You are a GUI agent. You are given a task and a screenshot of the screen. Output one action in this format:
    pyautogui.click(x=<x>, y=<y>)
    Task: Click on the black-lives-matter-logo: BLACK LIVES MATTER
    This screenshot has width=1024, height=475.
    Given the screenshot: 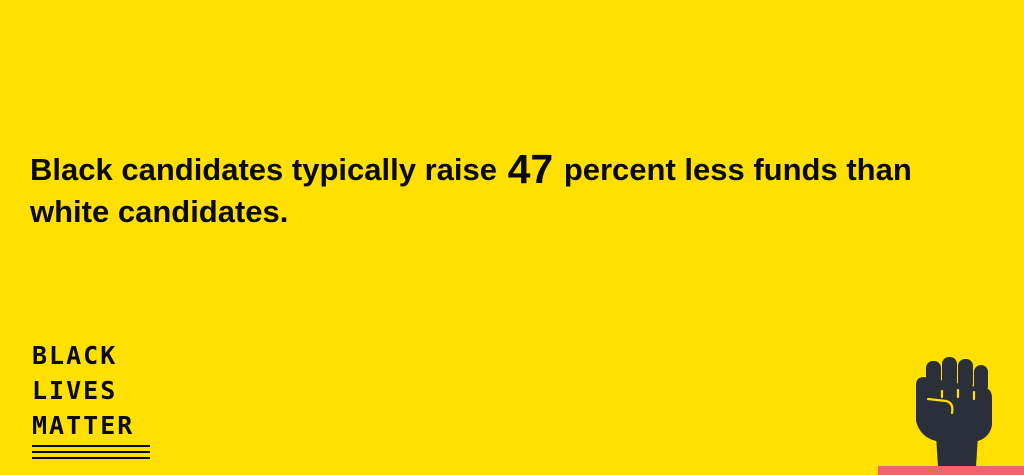 What is the action you would take?
    pyautogui.click(x=94, y=400)
    